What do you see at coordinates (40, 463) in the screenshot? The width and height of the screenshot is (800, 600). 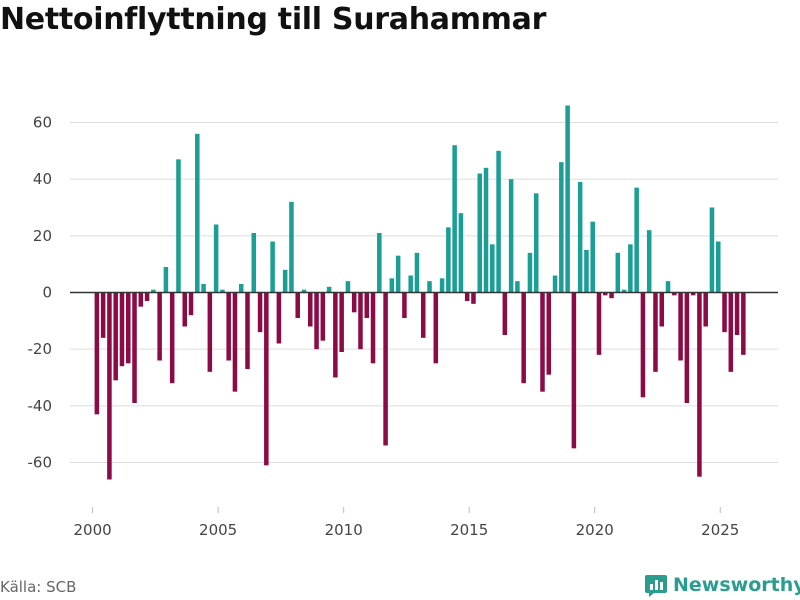 I see `y-tick-label: -60` at bounding box center [40, 463].